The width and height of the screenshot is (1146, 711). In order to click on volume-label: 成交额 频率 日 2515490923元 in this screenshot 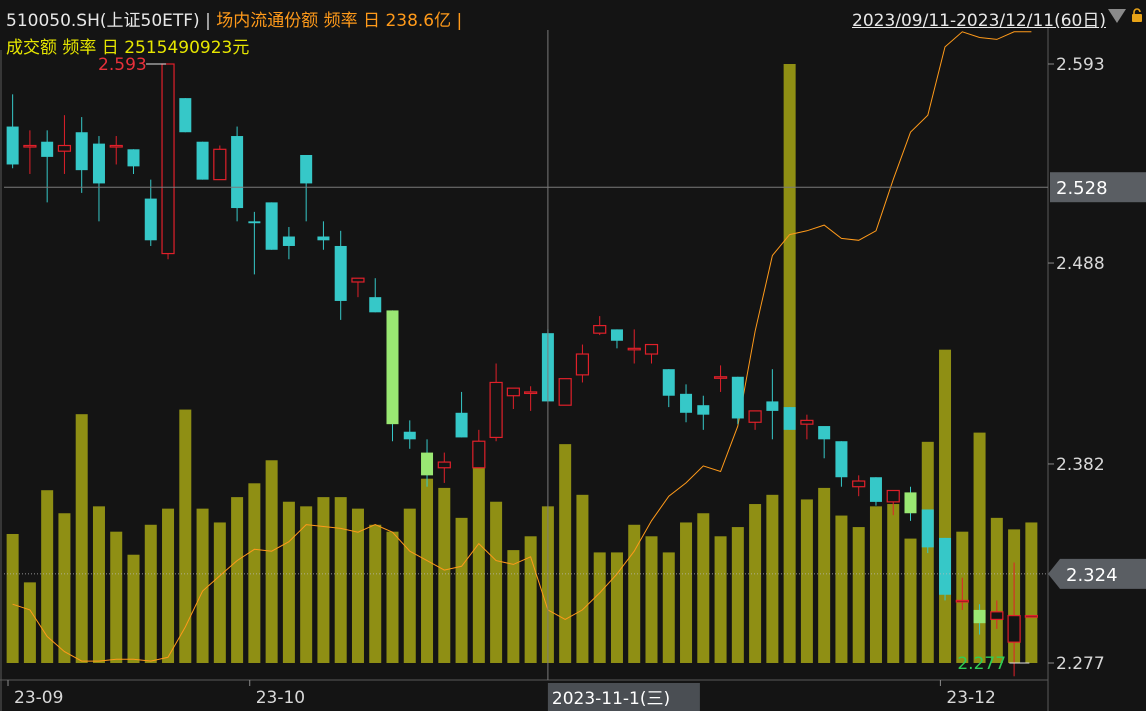, I will do `click(128, 48)`.